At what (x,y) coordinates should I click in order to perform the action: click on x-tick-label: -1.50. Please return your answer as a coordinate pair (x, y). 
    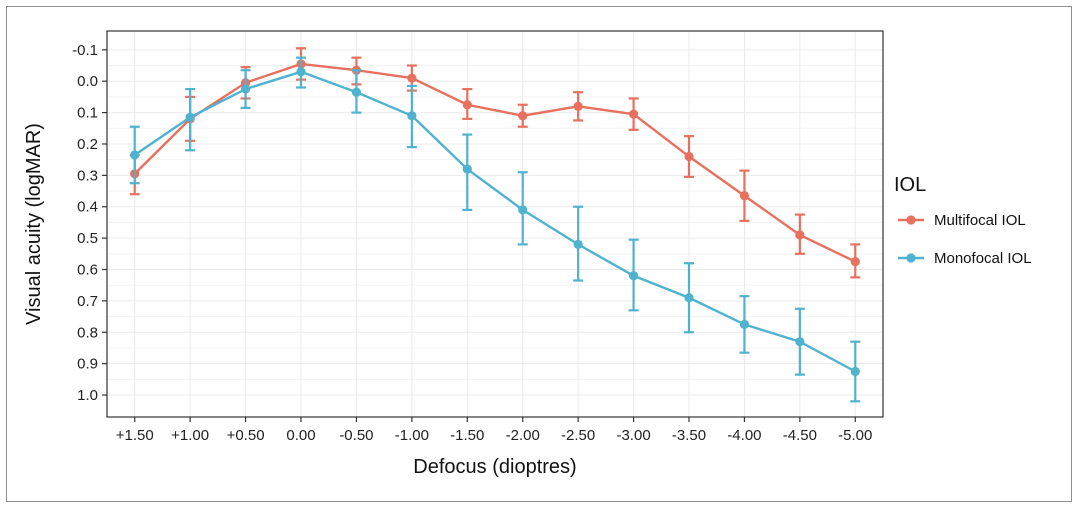
    Looking at the image, I should click on (467, 435).